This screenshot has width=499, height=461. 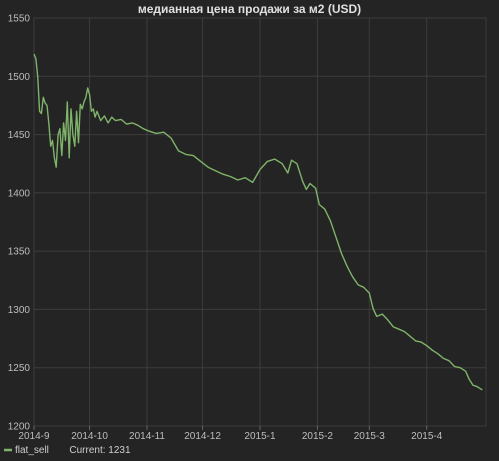 I want to click on x-tick-label: 2015-1, so click(x=260, y=436).